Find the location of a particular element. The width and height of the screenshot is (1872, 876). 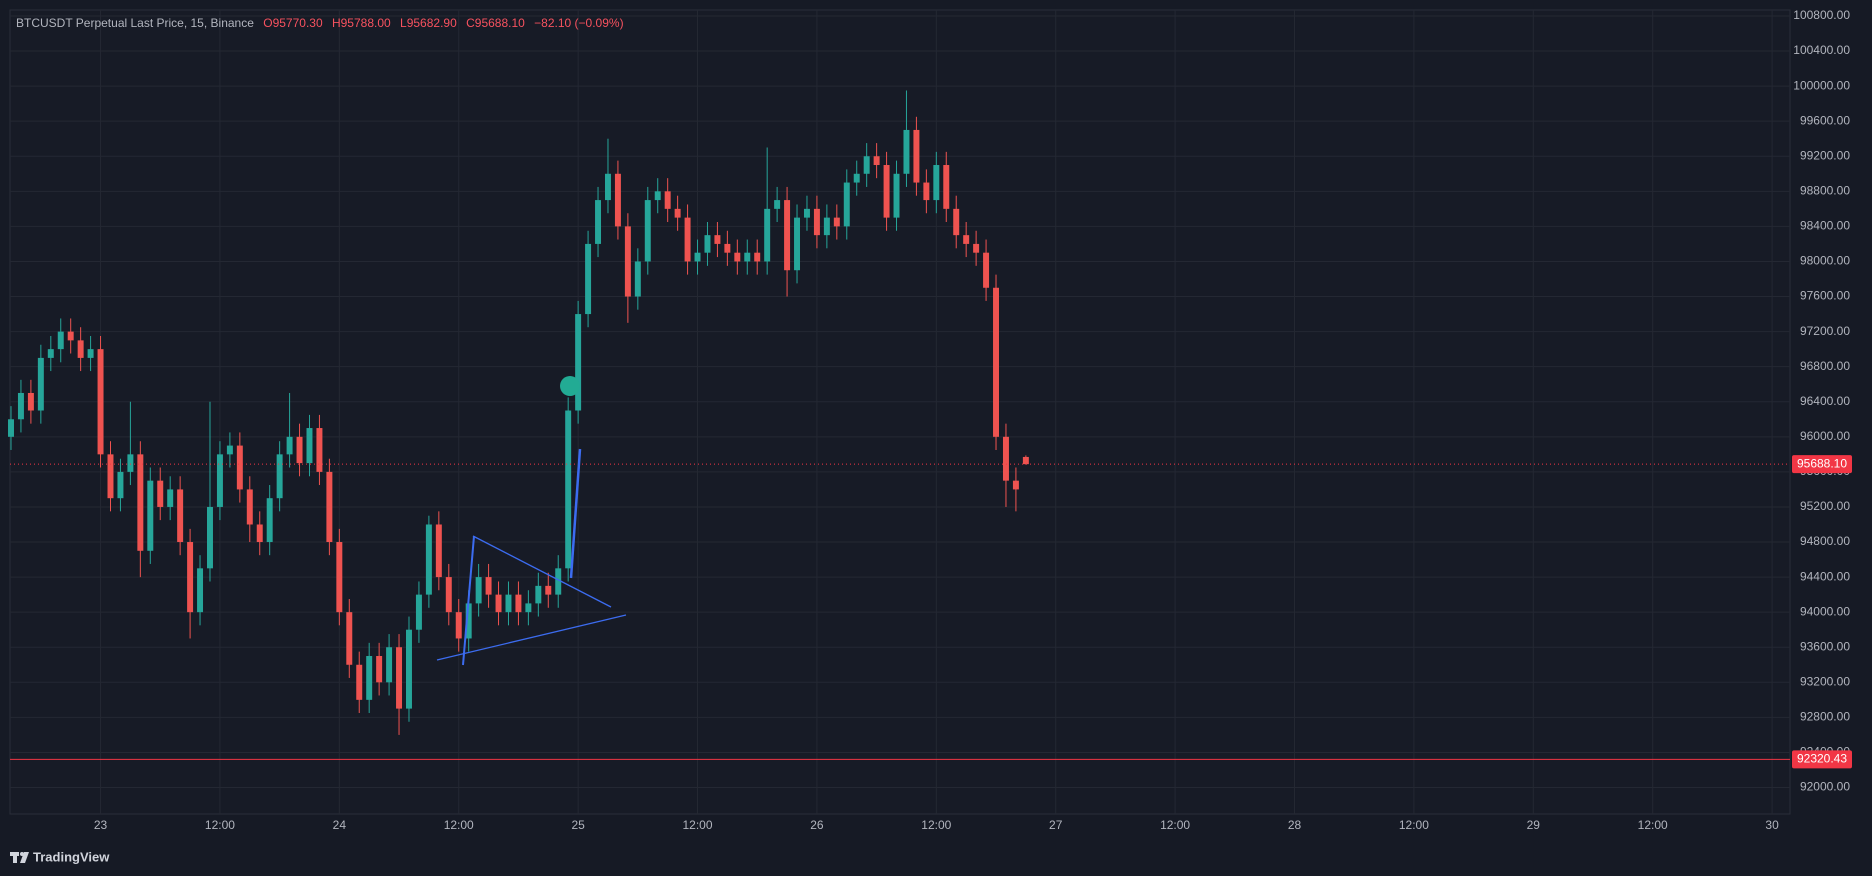

price-tag-label: 92320.43 is located at coordinates (1822, 759).